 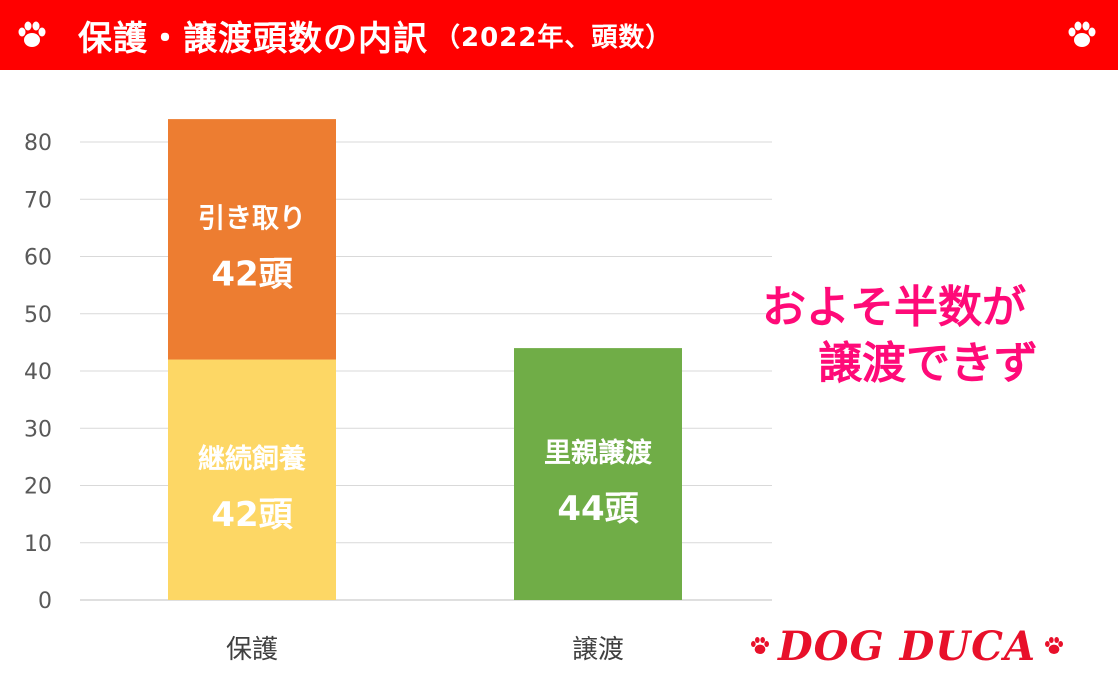 What do you see at coordinates (38, 544) in the screenshot?
I see `y-tick-label: 10` at bounding box center [38, 544].